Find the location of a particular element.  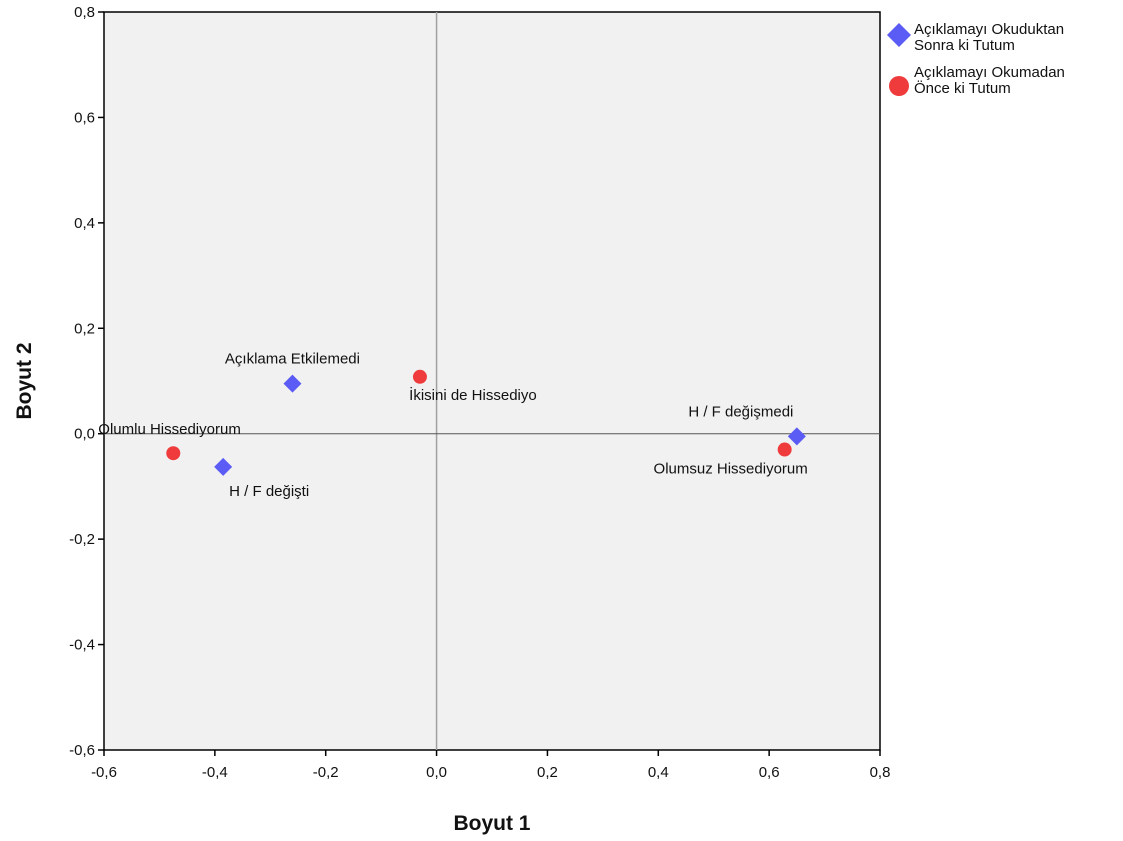

x-tick-label: 0,8 is located at coordinates (880, 772).